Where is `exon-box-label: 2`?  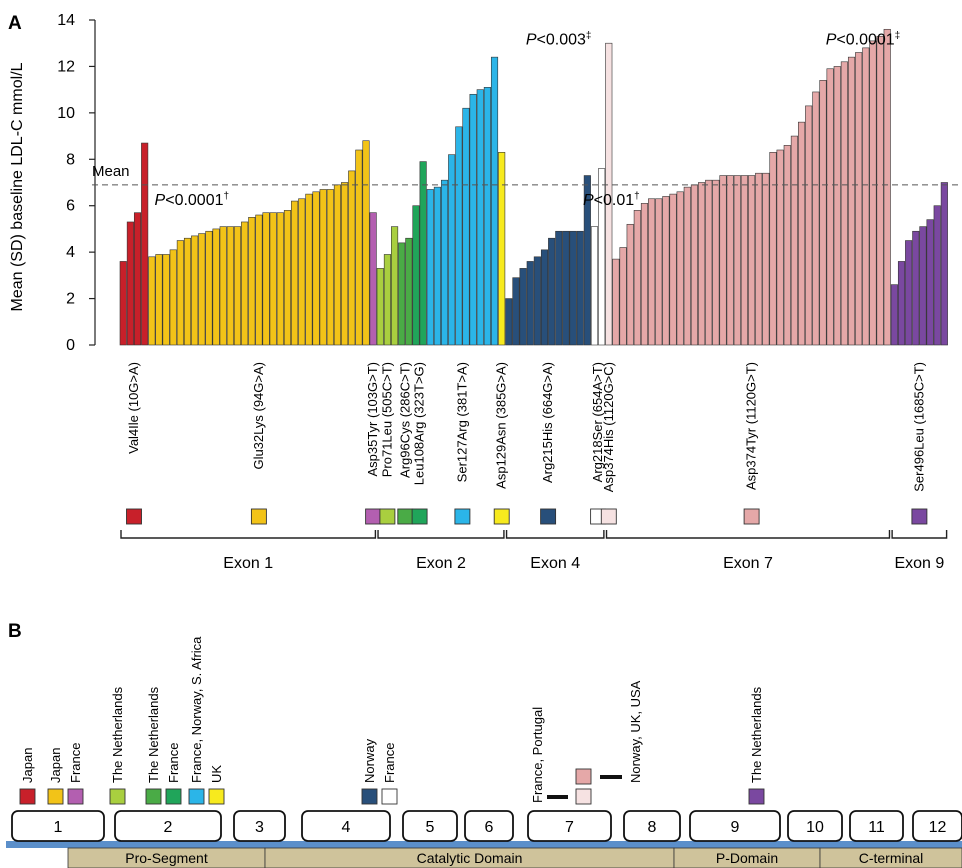
exon-box-label: 2 is located at coordinates (168, 827).